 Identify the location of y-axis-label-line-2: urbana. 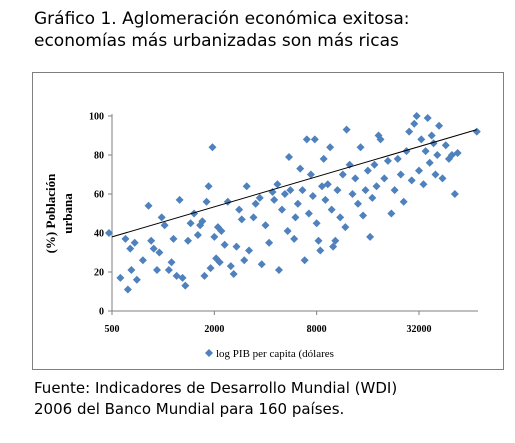
(67, 213).